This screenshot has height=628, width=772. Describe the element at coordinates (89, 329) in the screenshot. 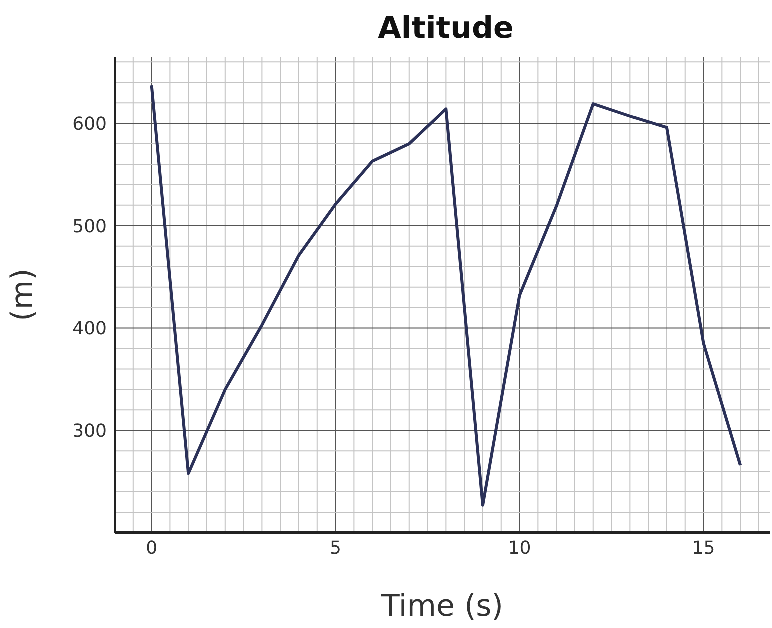

I see `y-tick-label: 400` at that location.